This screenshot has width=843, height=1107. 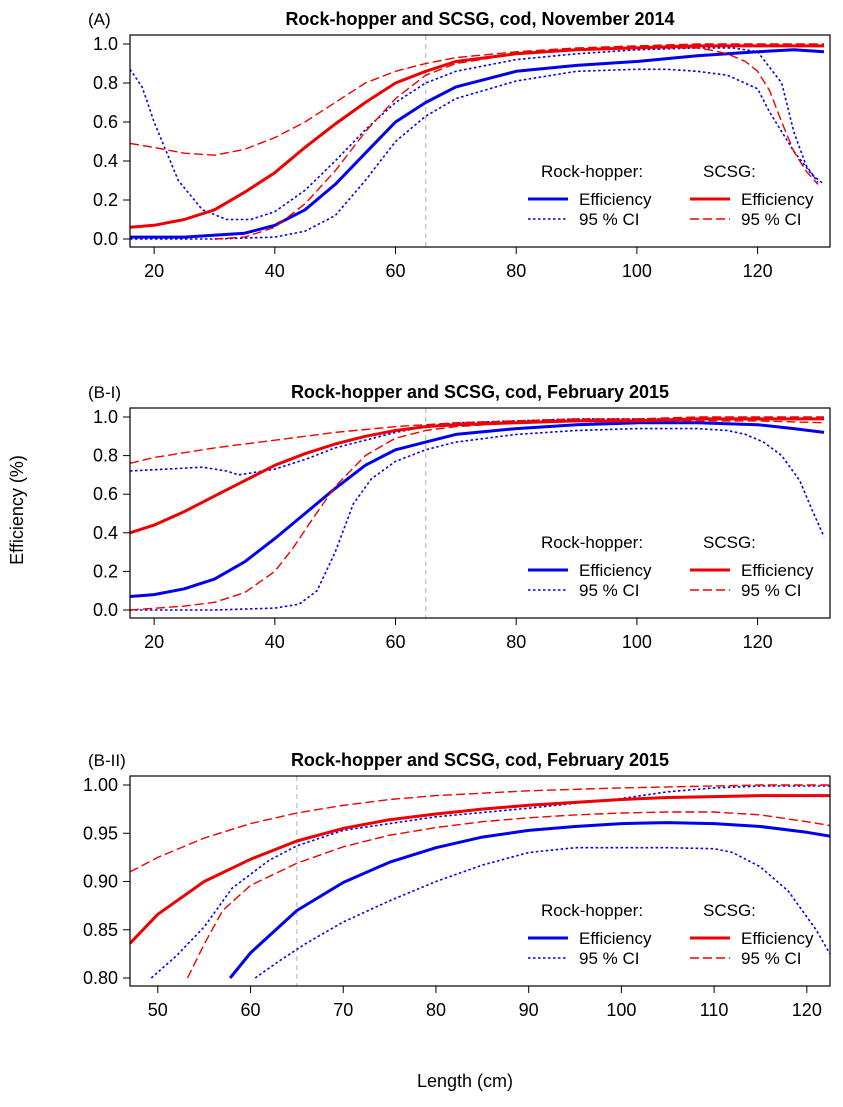 I want to click on x-tick-label: 110, so click(x=714, y=1010).